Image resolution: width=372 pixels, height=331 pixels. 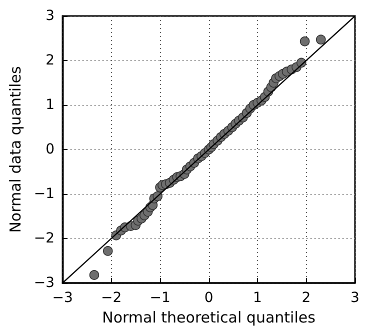 I want to click on x-tick-label: 2, so click(x=306, y=298).